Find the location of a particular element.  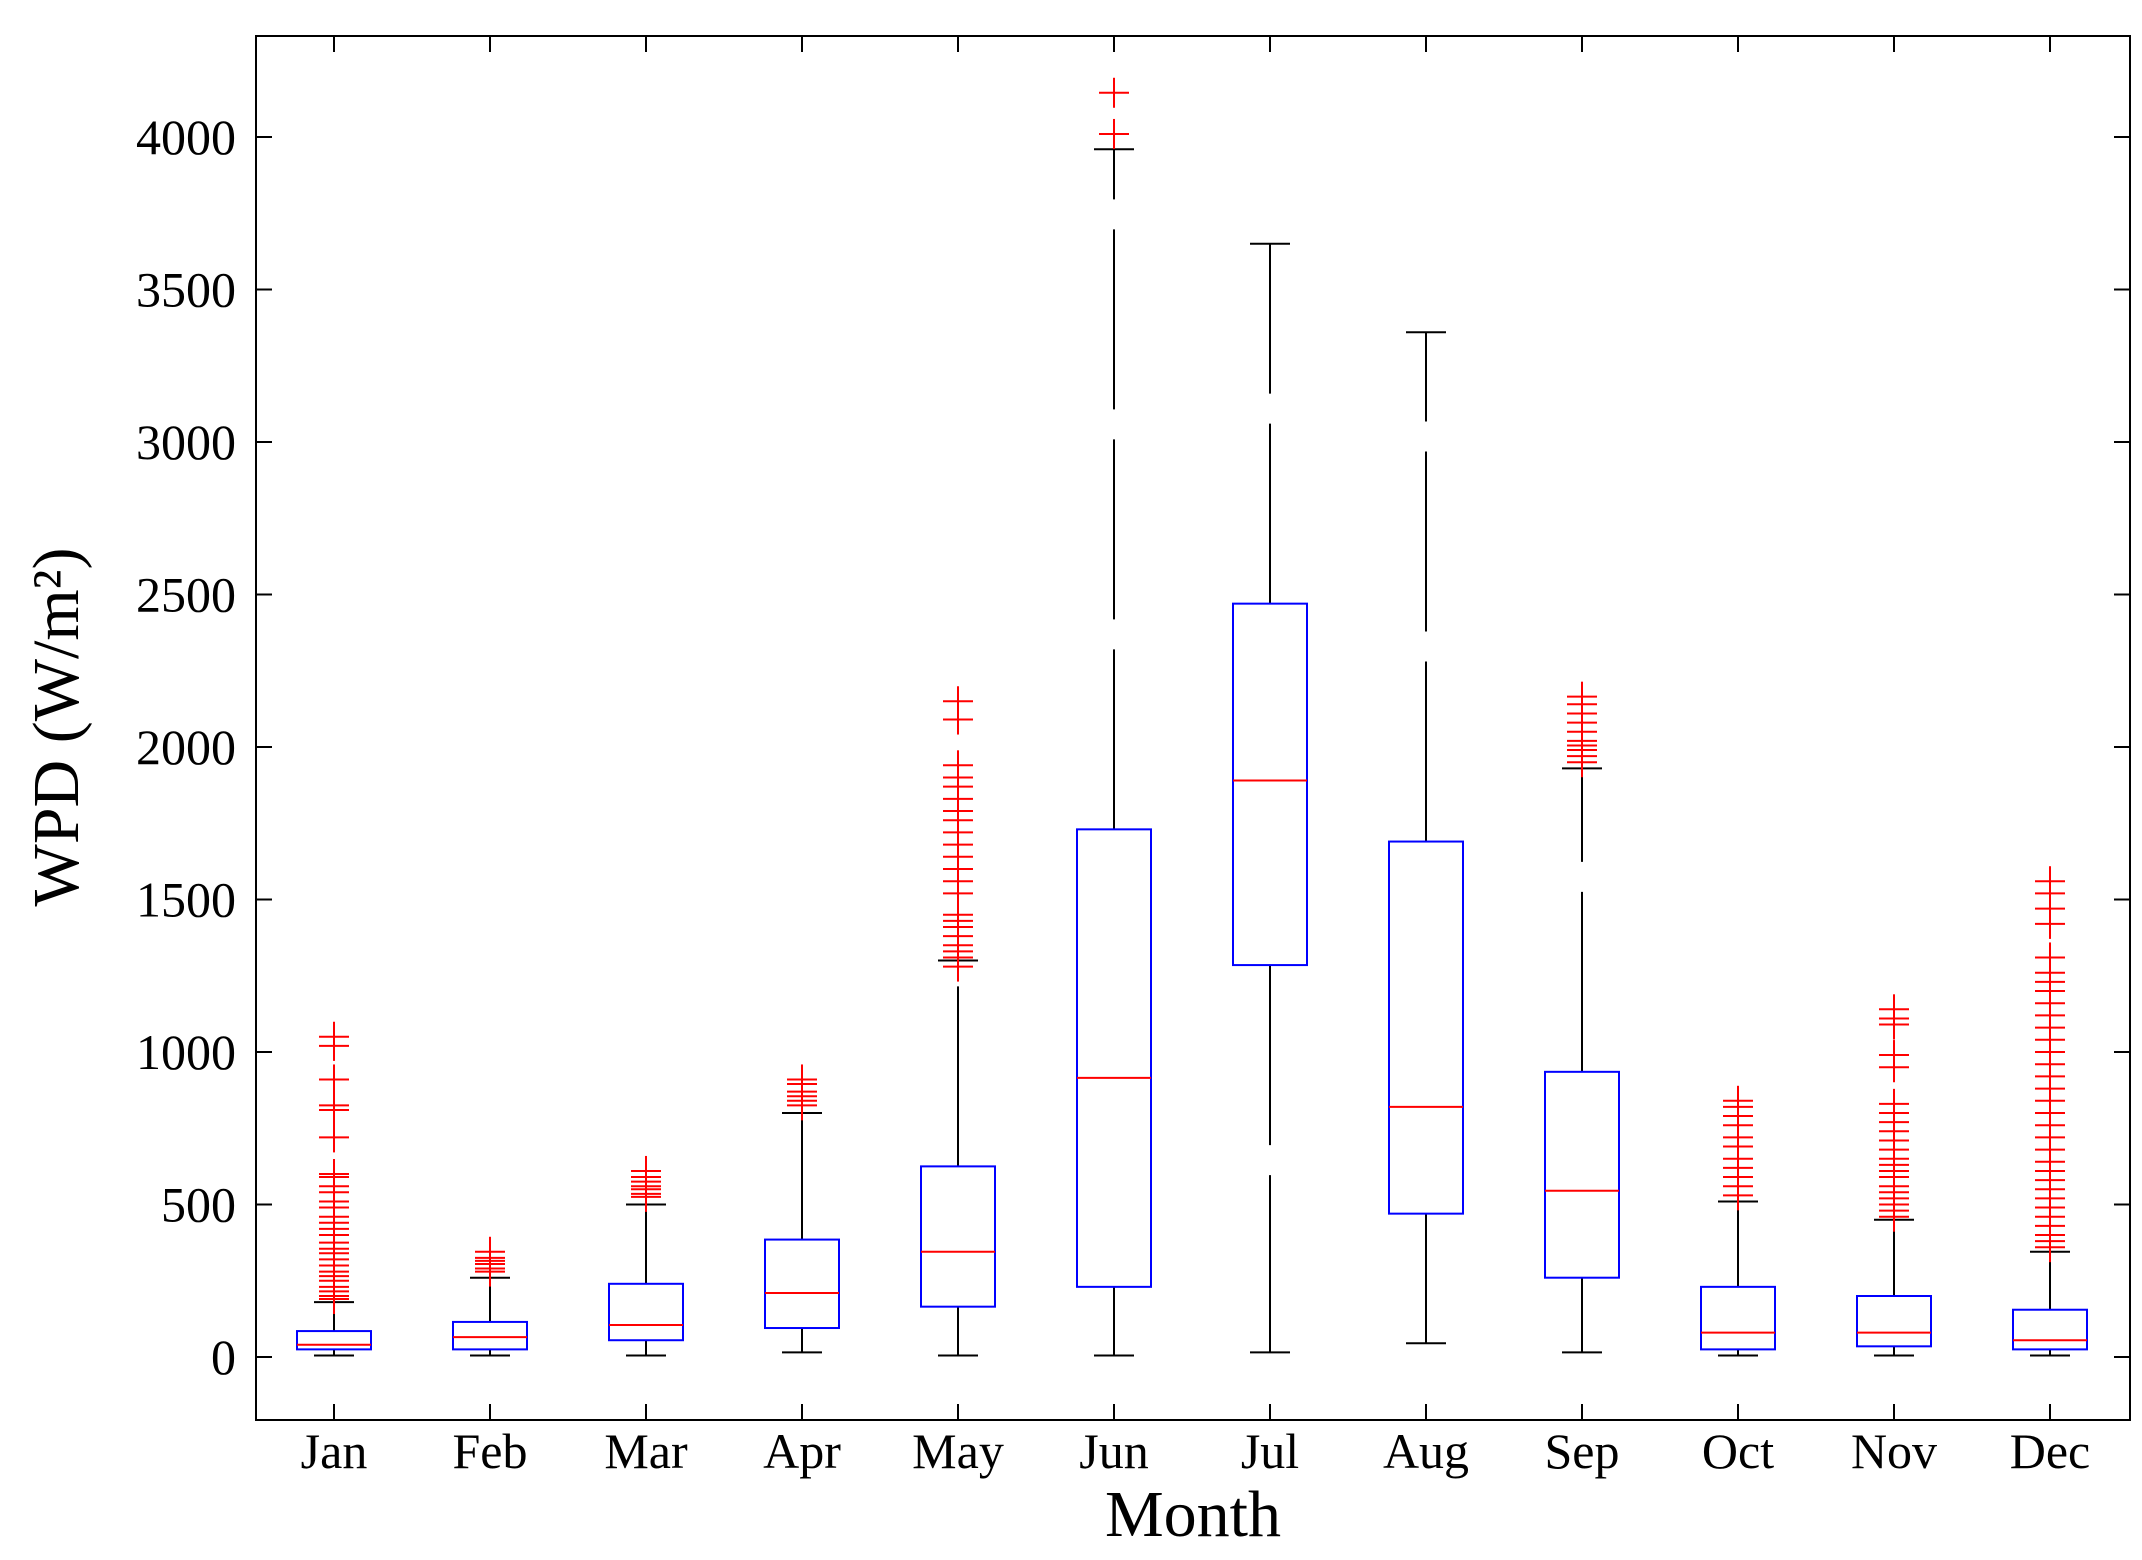

x-tick-label: Nov is located at coordinates (1894, 1451).